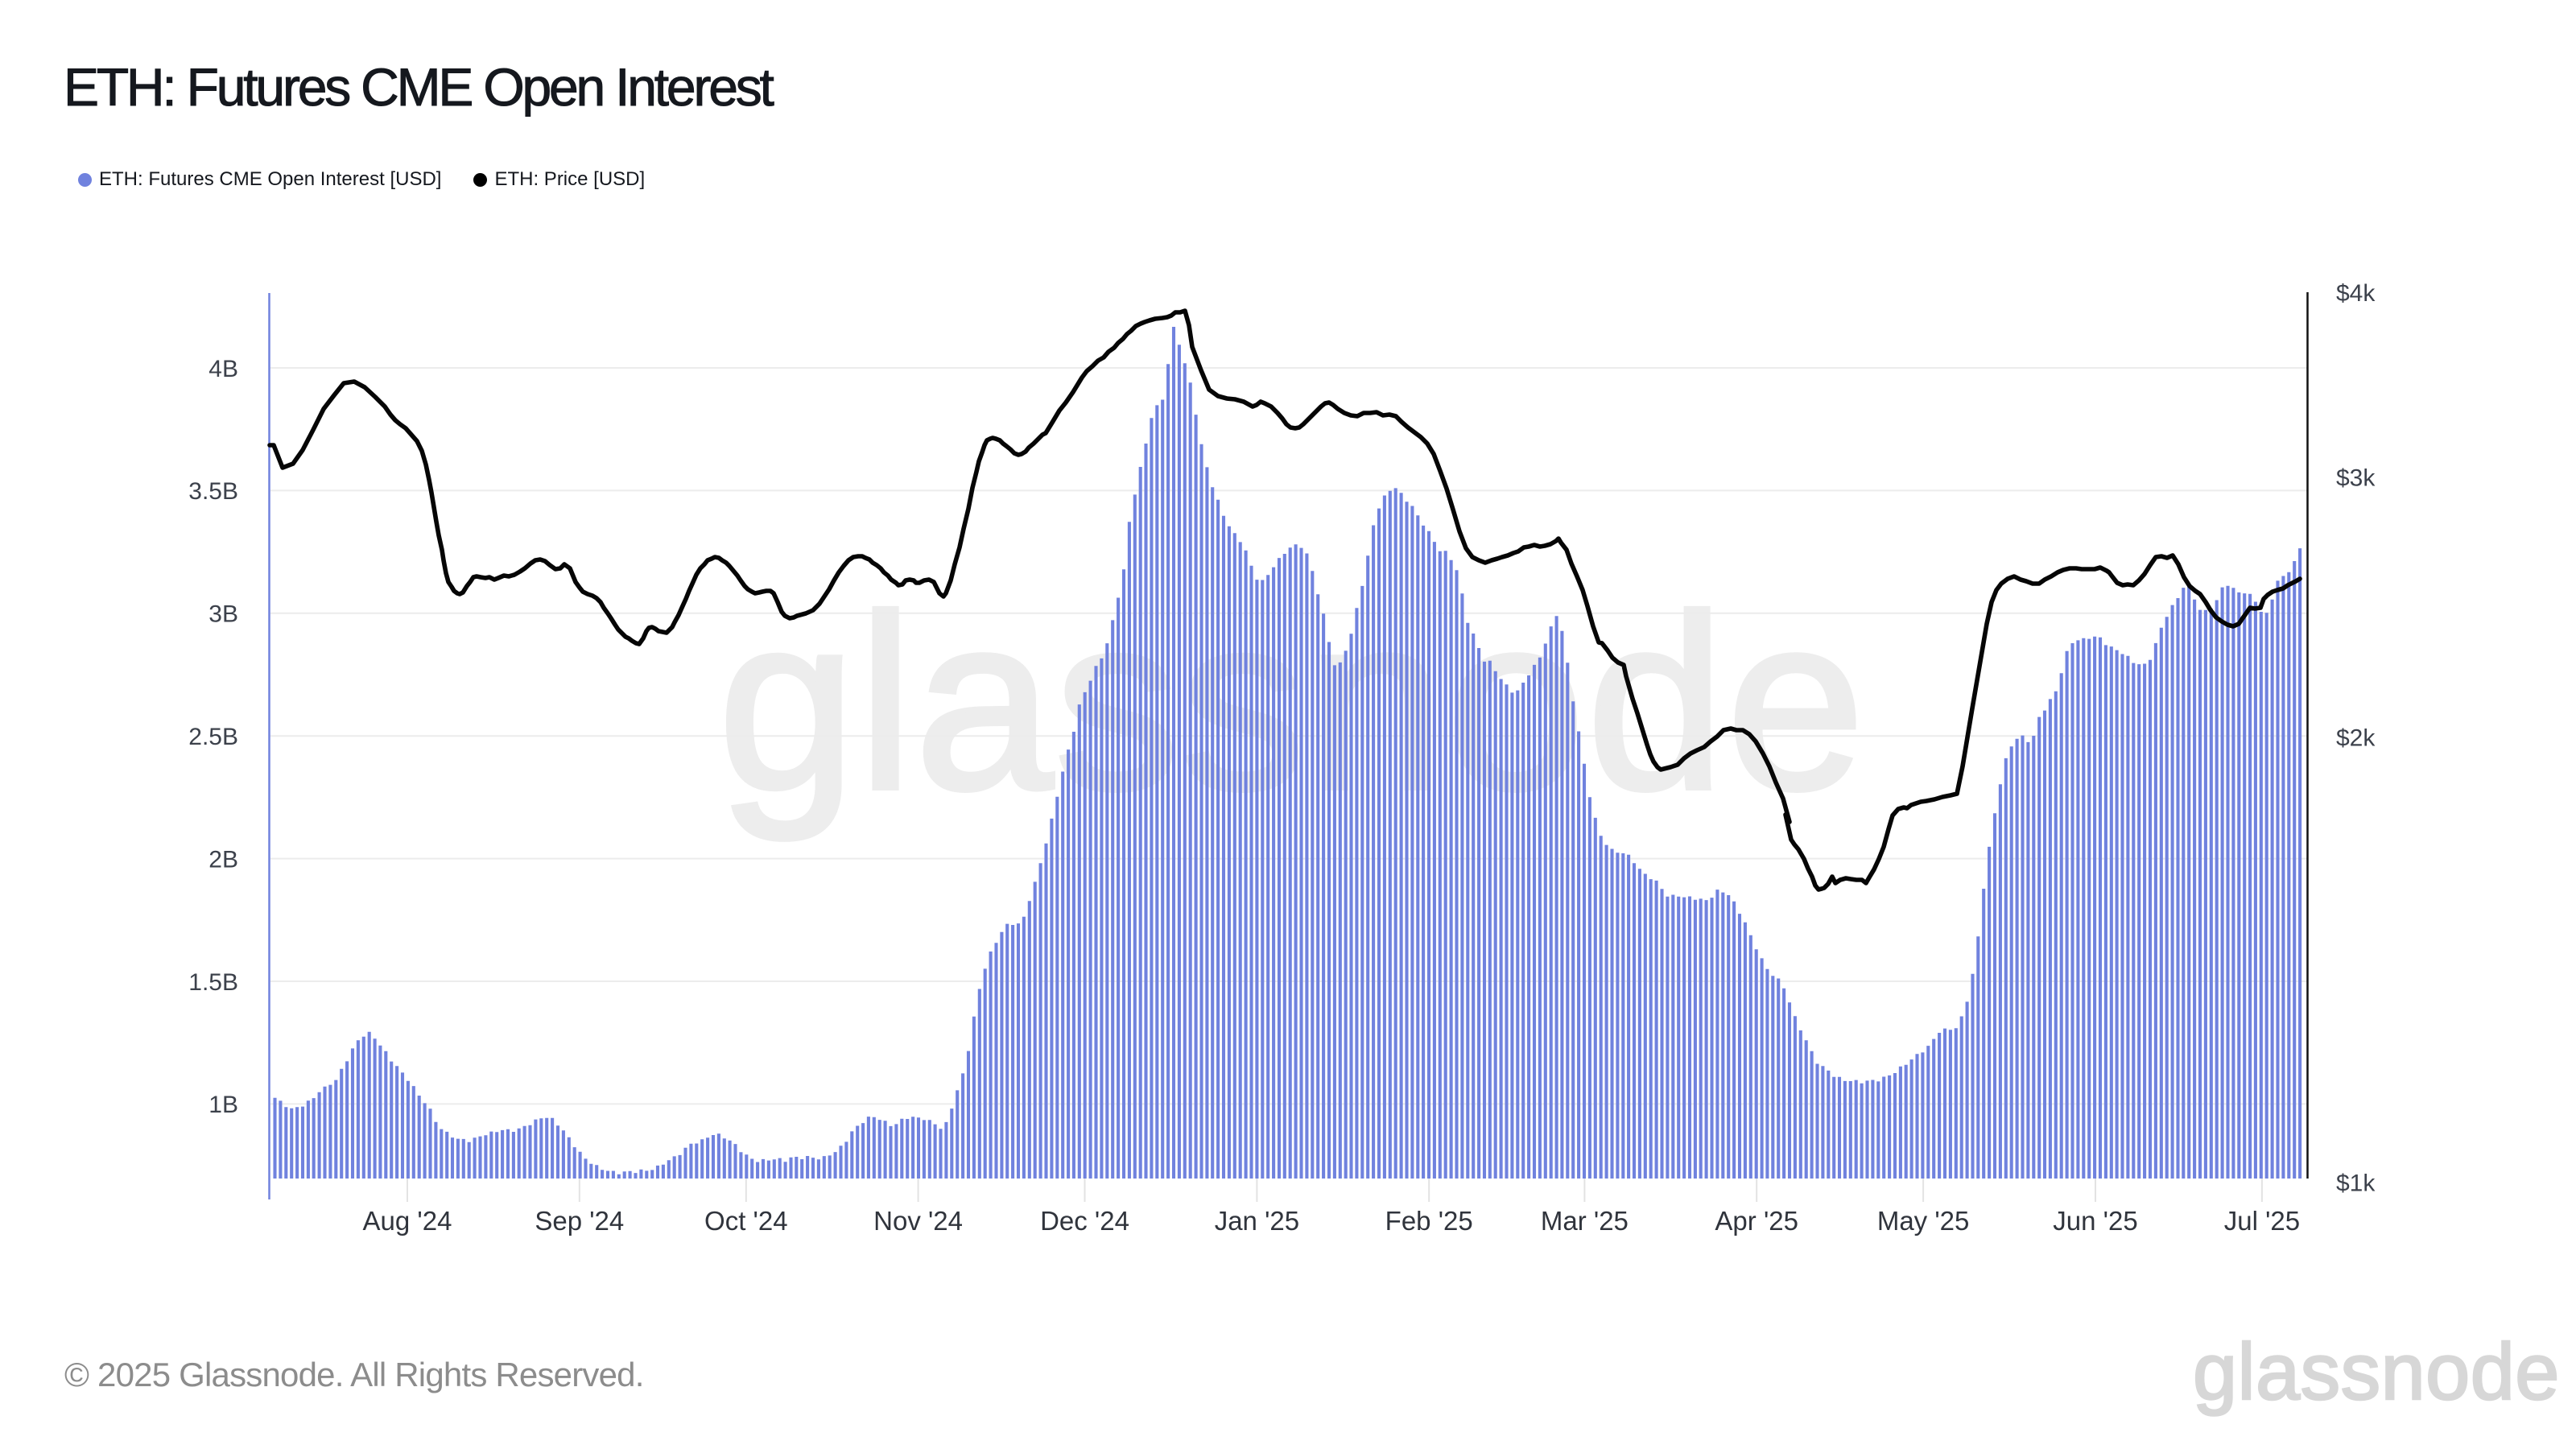  Describe the element at coordinates (213, 737) in the screenshot. I see `svg-text: 2.5B` at that location.